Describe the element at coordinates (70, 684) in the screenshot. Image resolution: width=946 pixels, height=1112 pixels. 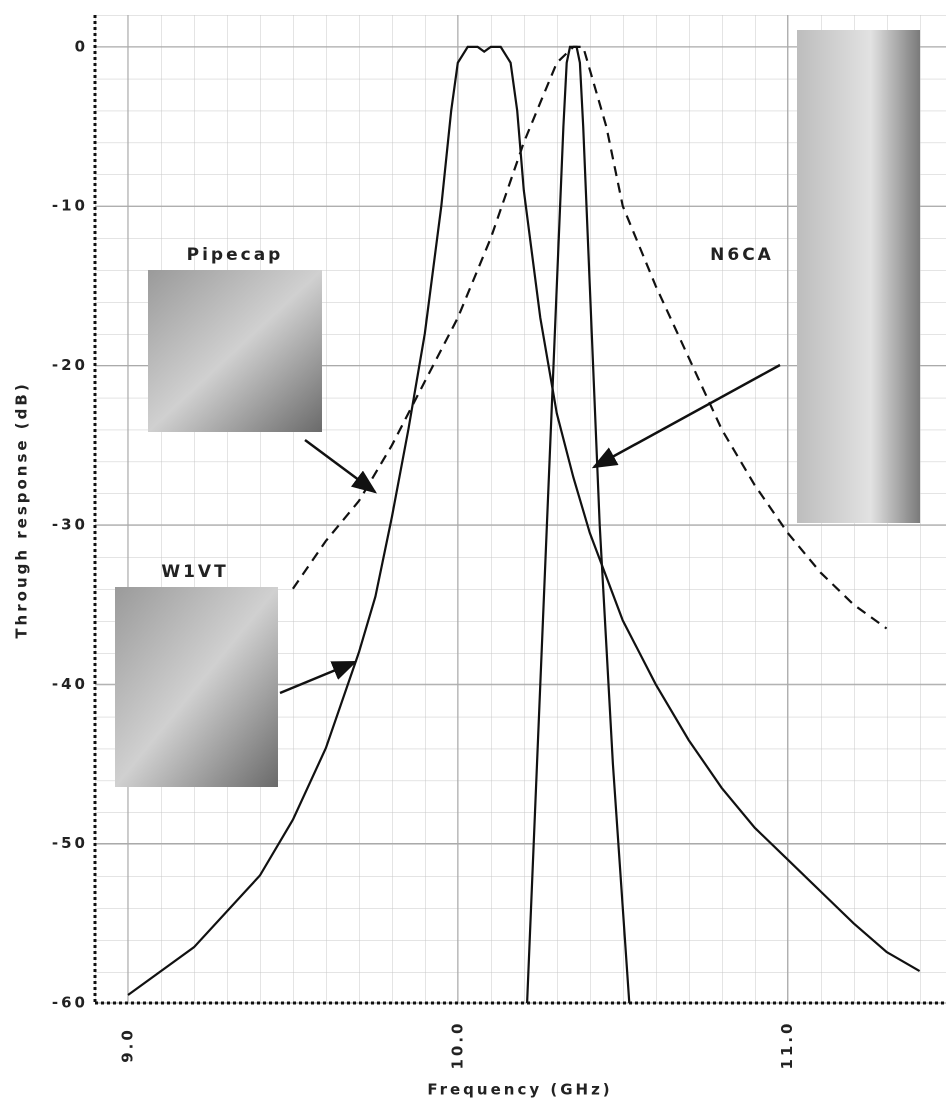
I see `y-tick-label: -40` at that location.